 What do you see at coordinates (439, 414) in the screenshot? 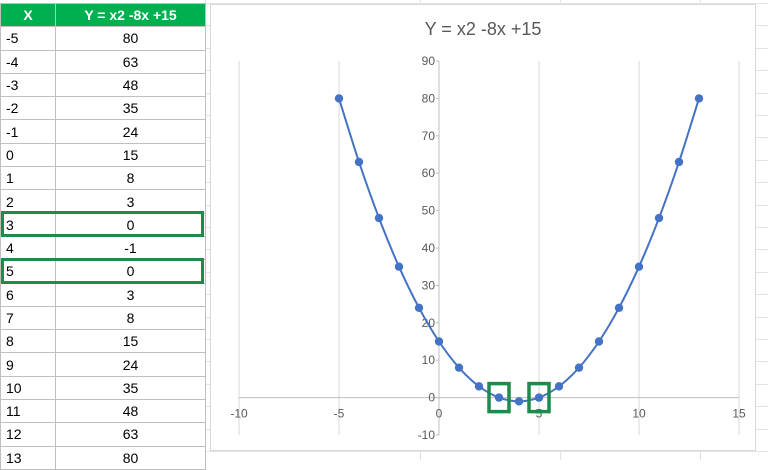
I see `x-tick-label: 0` at bounding box center [439, 414].